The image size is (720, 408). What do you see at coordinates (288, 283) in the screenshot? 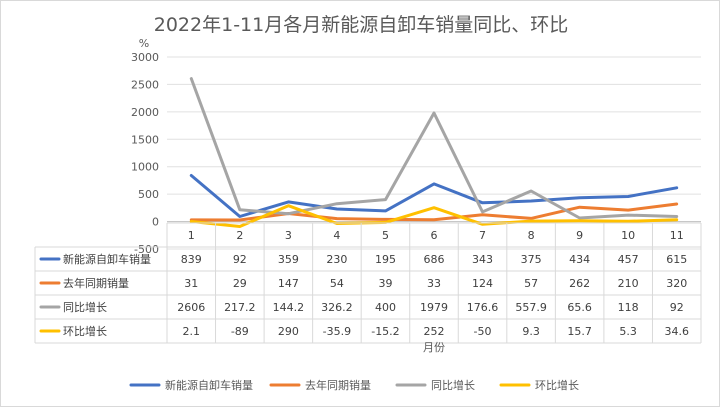
I see `data-label: 147` at bounding box center [288, 283].